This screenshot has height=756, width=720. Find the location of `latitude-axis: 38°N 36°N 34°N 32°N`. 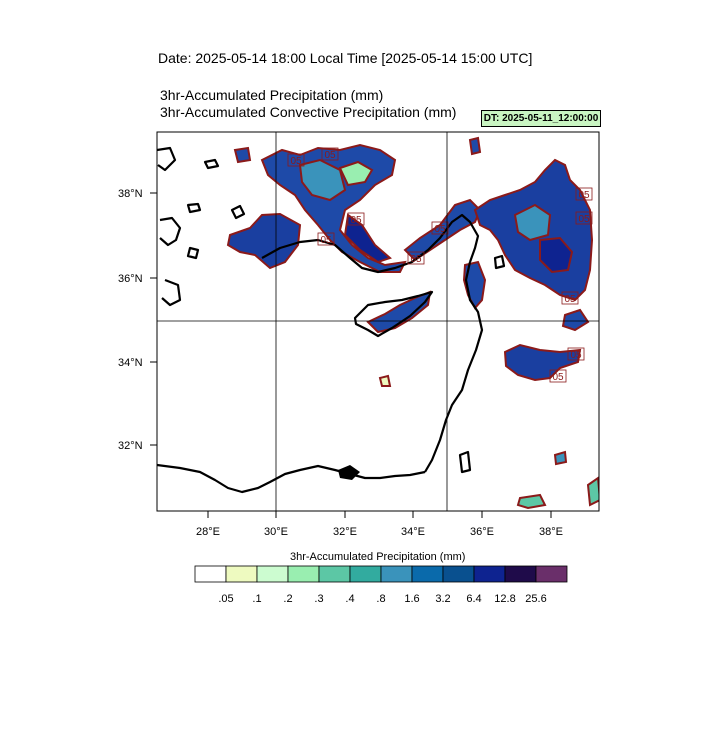

latitude-axis: 38°N 36°N 34°N 32°N is located at coordinates (137, 320).